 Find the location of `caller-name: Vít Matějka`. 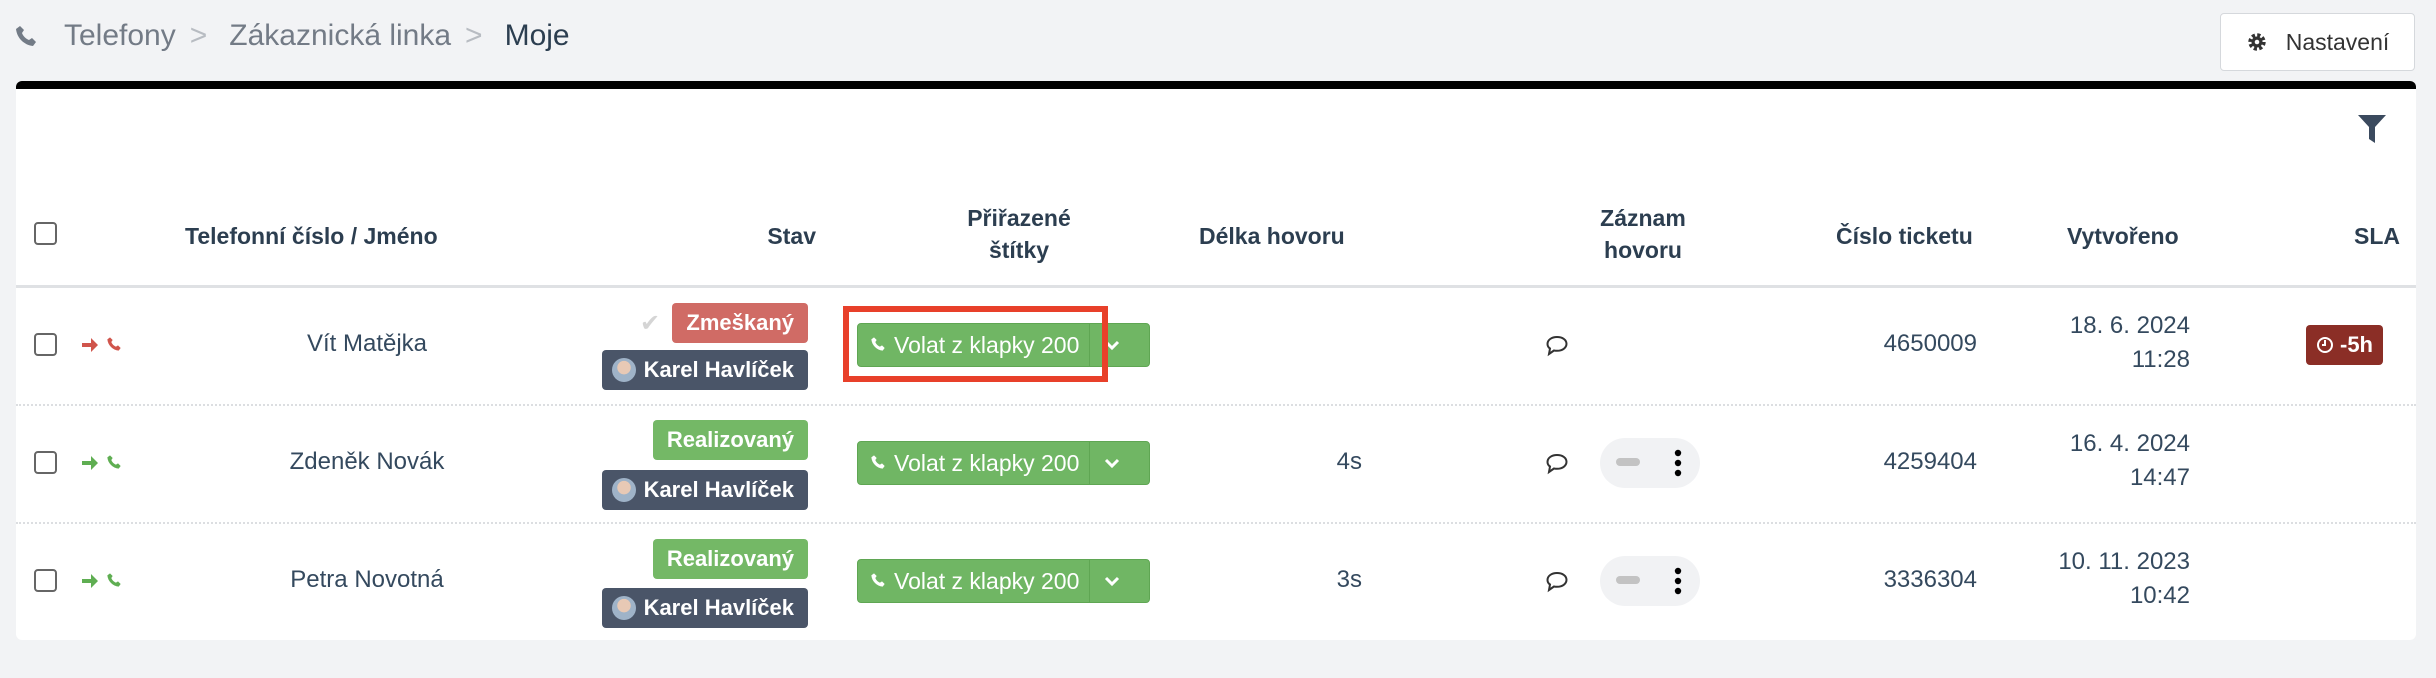

caller-name: Vít Matějka is located at coordinates (367, 343).